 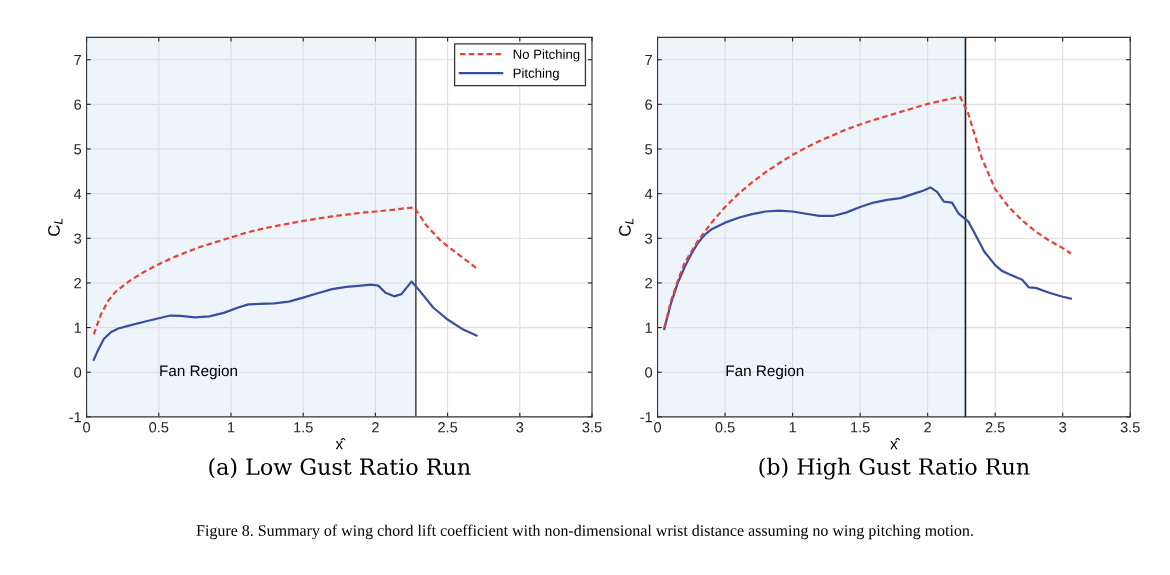 What do you see at coordinates (546, 55) in the screenshot?
I see `legend-label: No Pitching` at bounding box center [546, 55].